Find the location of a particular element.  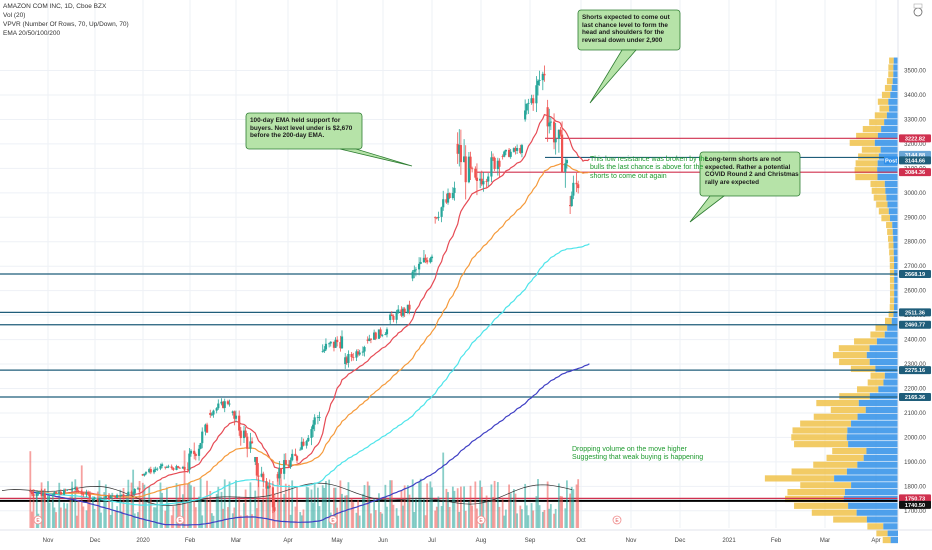

callout-pointer-ema is located at coordinates (376, 157).